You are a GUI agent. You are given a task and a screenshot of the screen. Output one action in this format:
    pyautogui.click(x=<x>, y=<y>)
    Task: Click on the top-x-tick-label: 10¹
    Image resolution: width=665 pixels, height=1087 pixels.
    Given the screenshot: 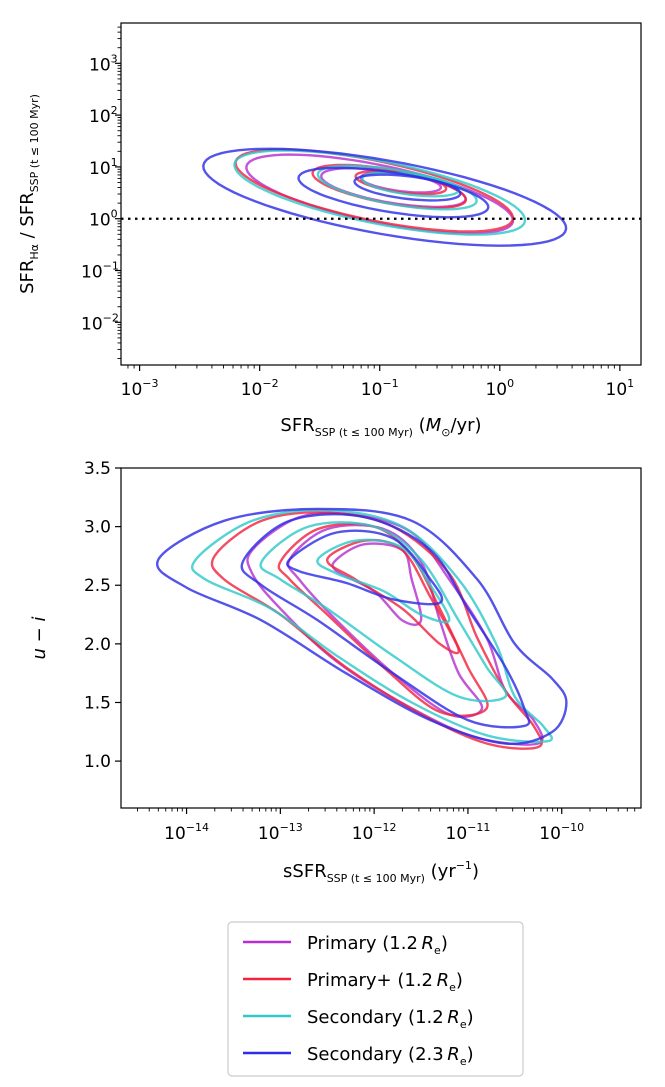 What is the action you would take?
    pyautogui.click(x=620, y=388)
    